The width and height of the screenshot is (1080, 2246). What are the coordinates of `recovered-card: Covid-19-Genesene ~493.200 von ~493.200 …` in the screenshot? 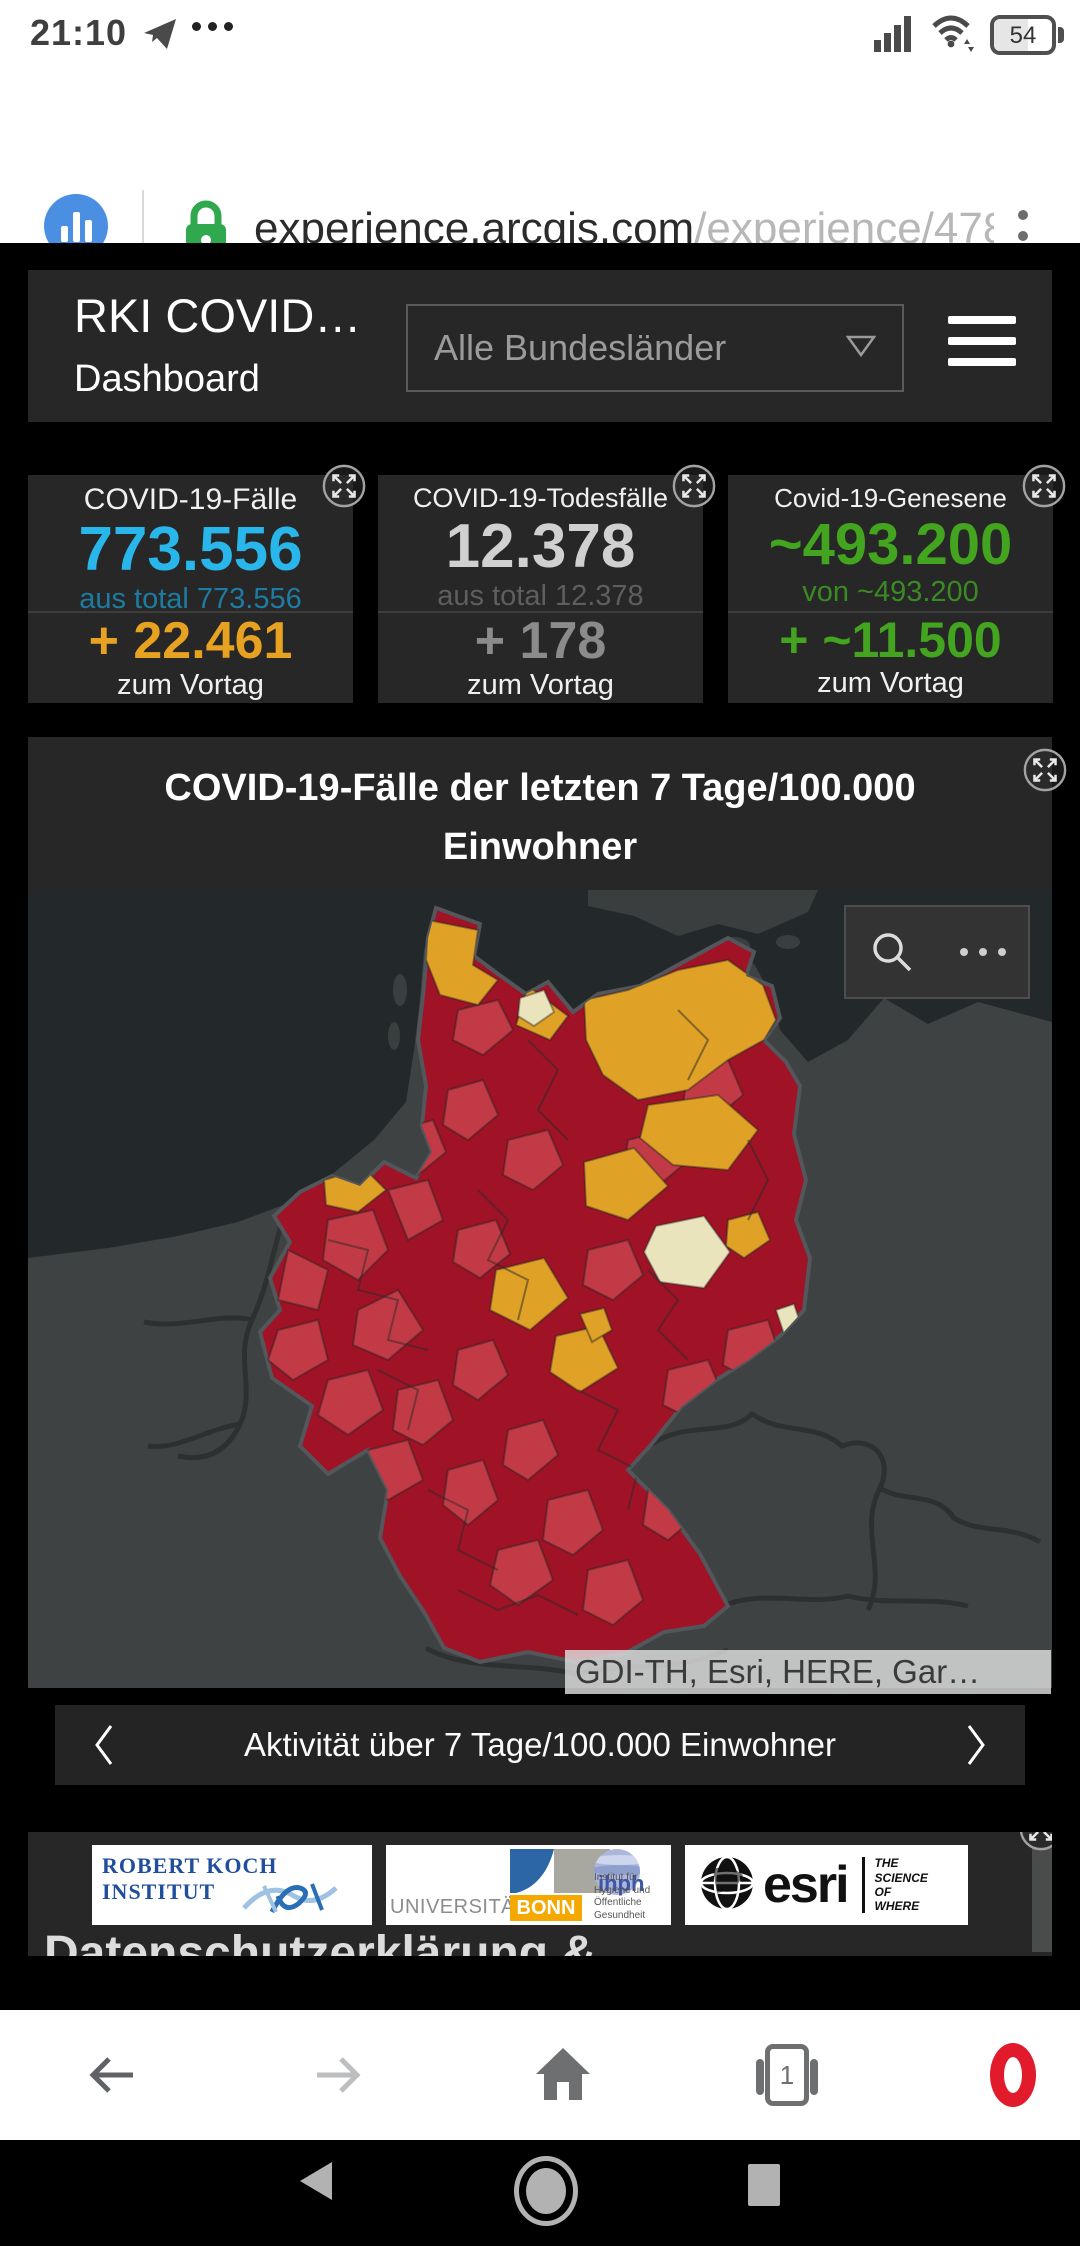 It's located at (890, 589).